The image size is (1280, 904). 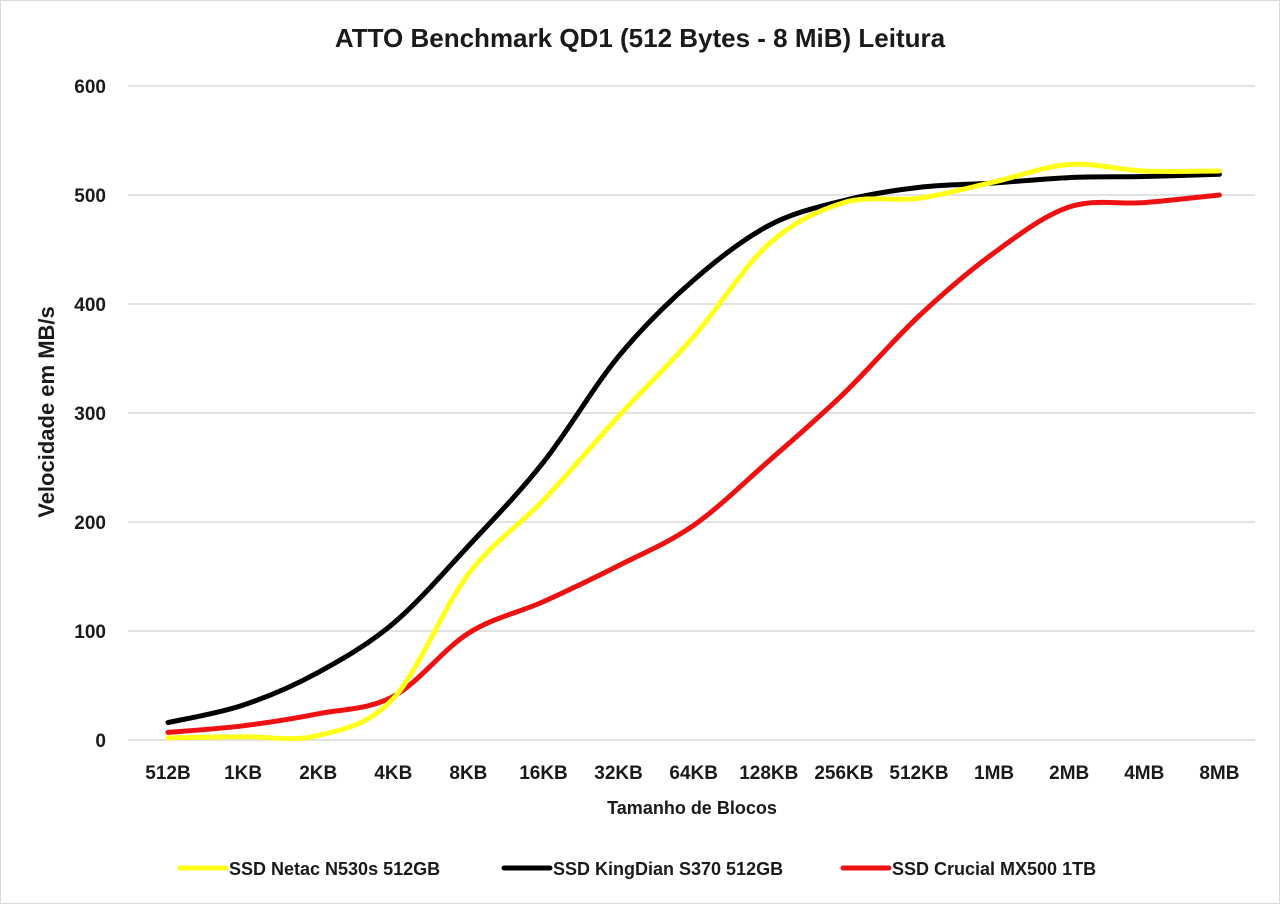 I want to click on y-tick-label: 100, so click(x=90, y=632).